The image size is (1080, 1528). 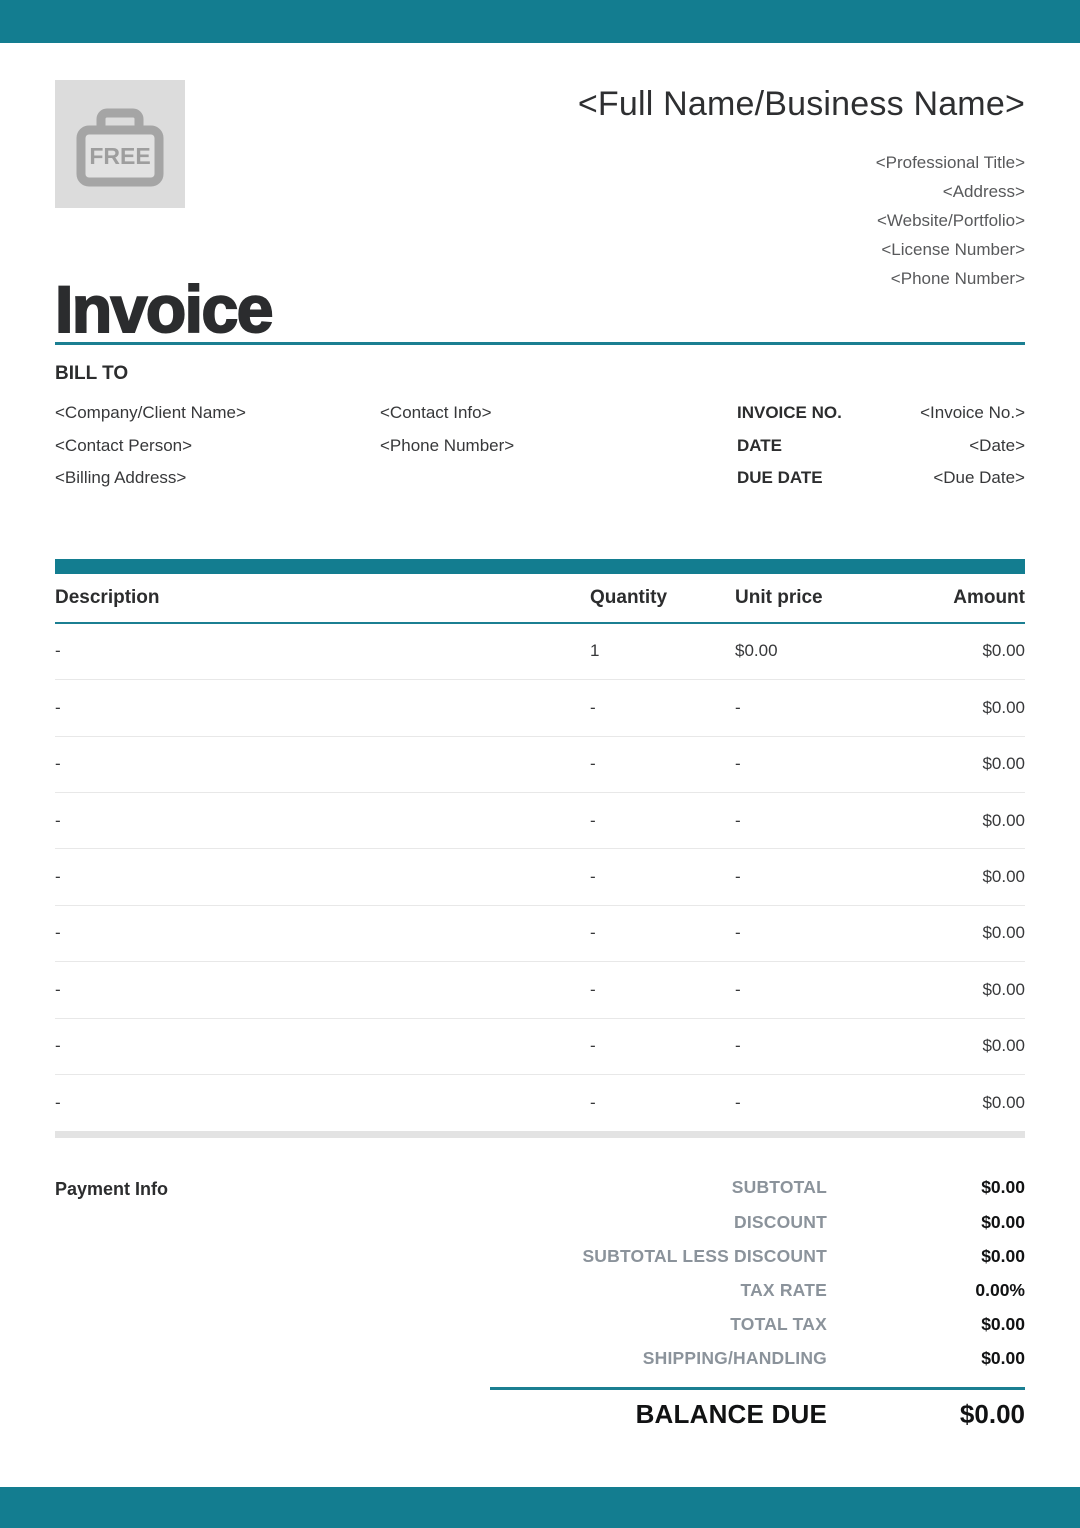 What do you see at coordinates (760, 445) in the screenshot?
I see `meta-label: DATE` at bounding box center [760, 445].